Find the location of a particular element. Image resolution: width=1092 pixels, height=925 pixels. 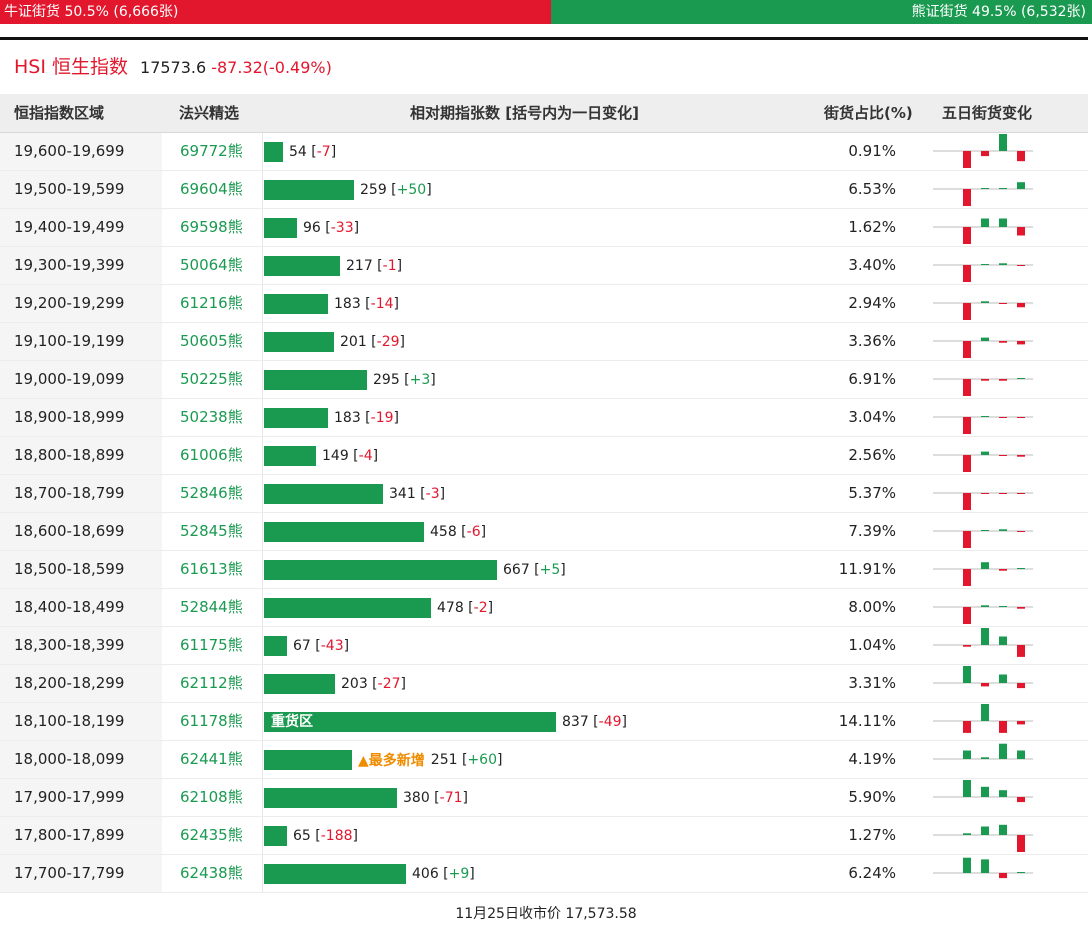

header-trend: 五日街货变化 is located at coordinates (987, 113).